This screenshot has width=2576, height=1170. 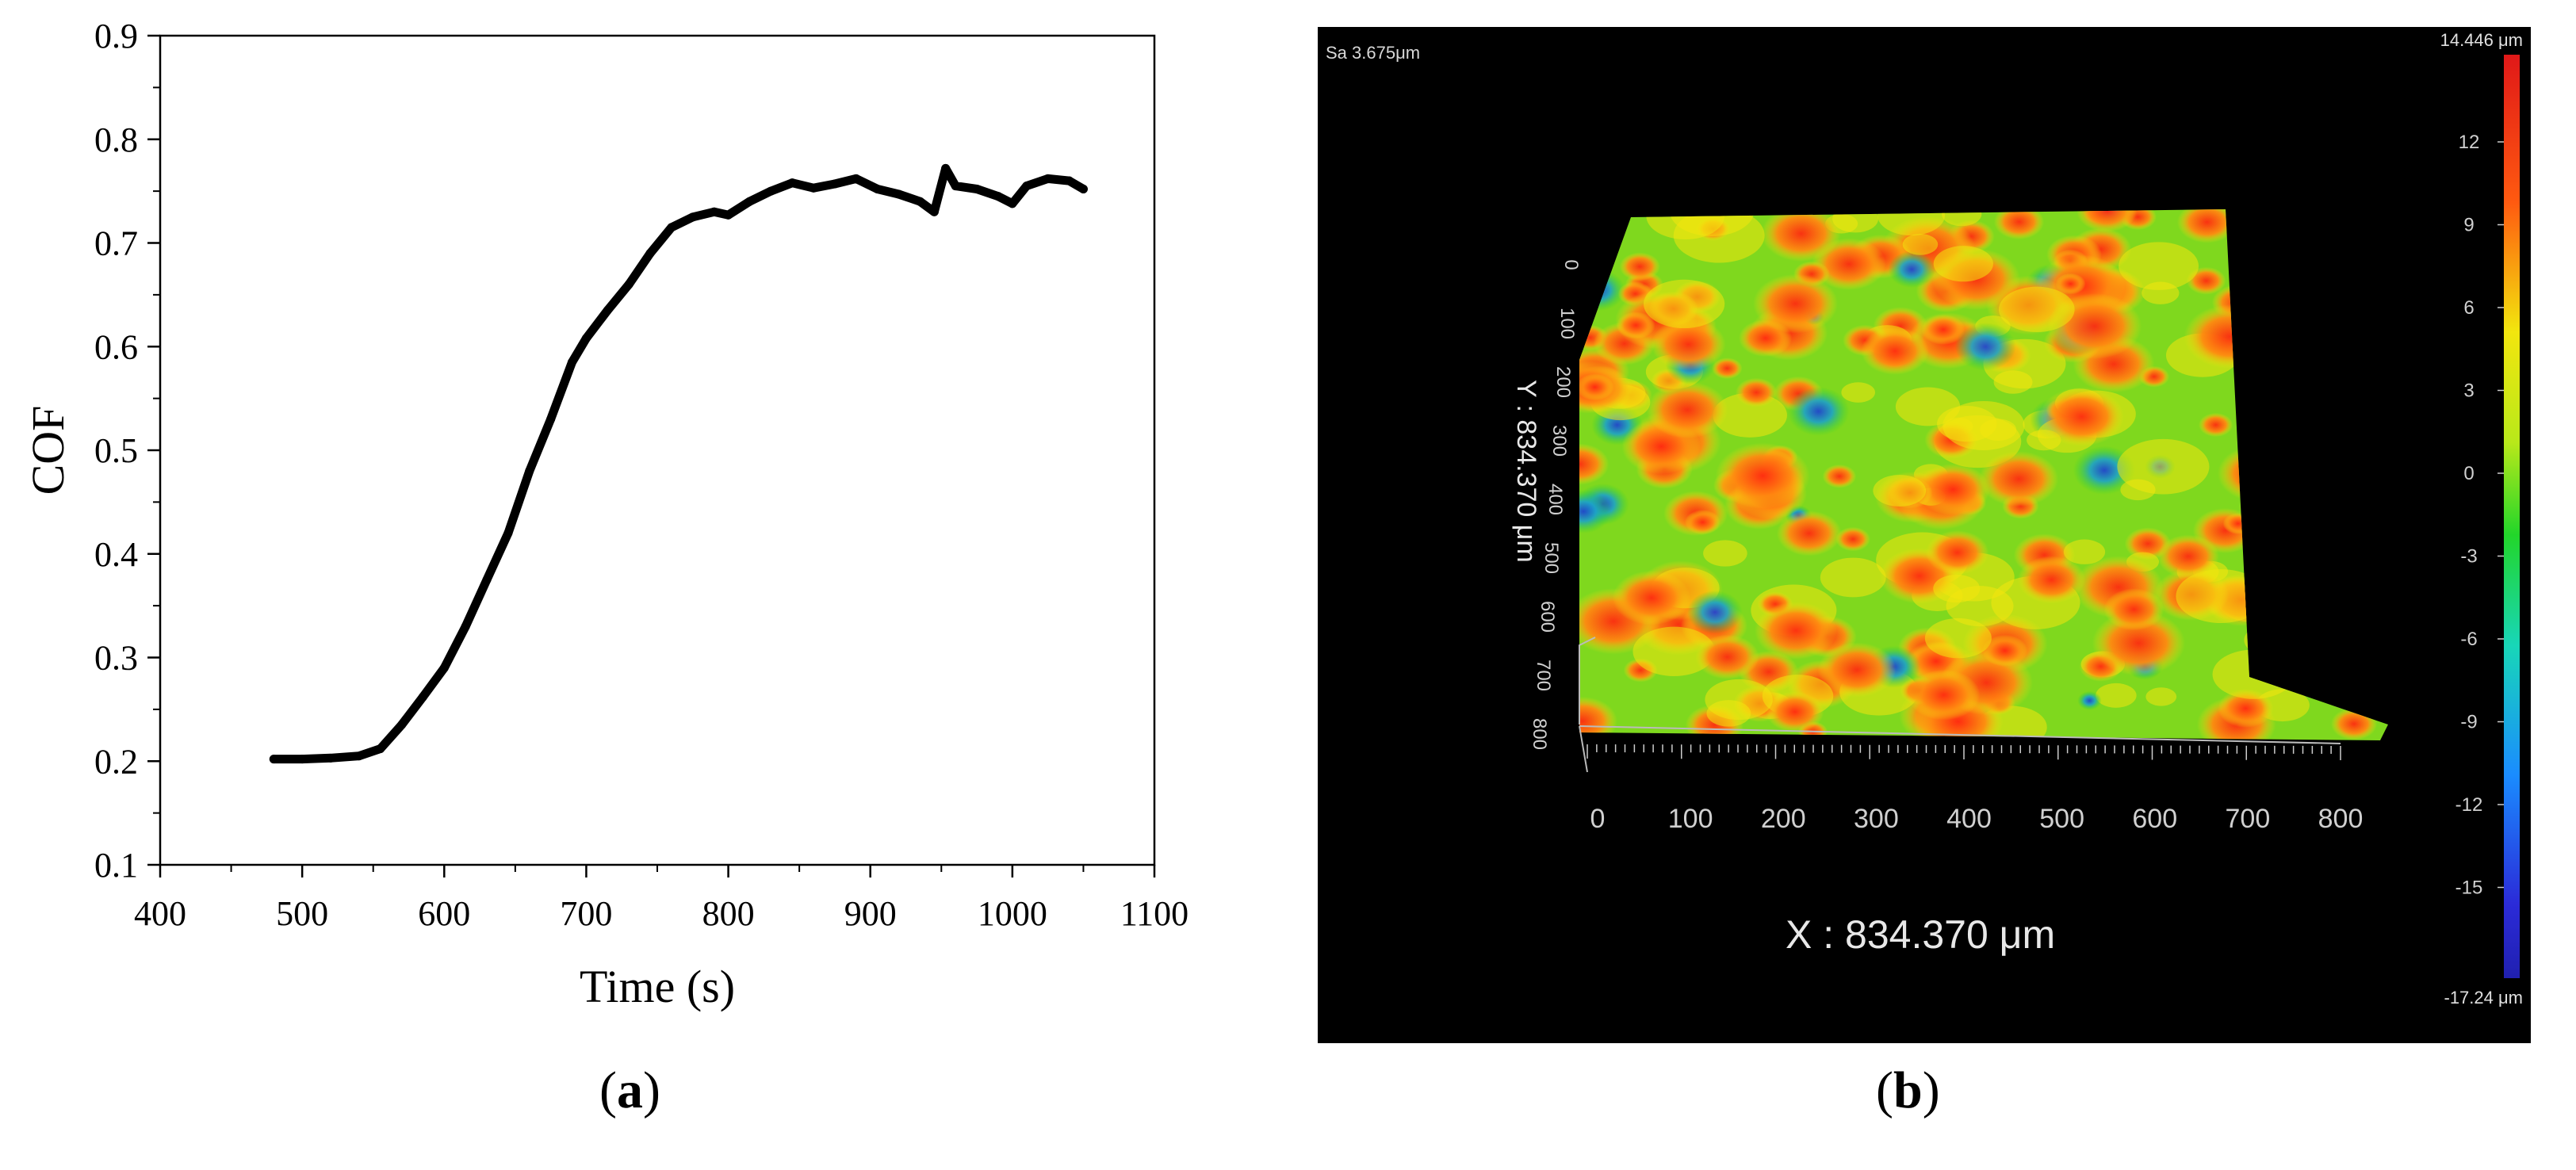 I want to click on x-axis-label: Time (s), so click(x=657, y=986).